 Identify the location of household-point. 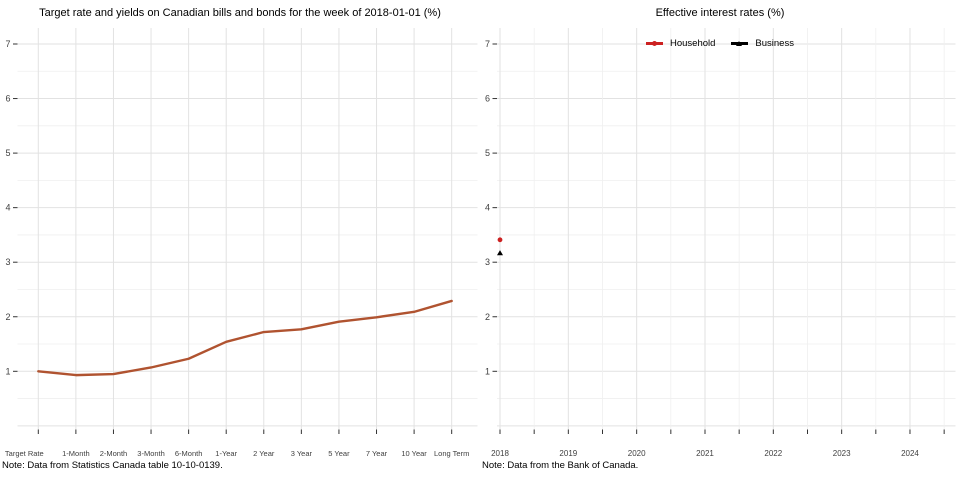
(500, 240).